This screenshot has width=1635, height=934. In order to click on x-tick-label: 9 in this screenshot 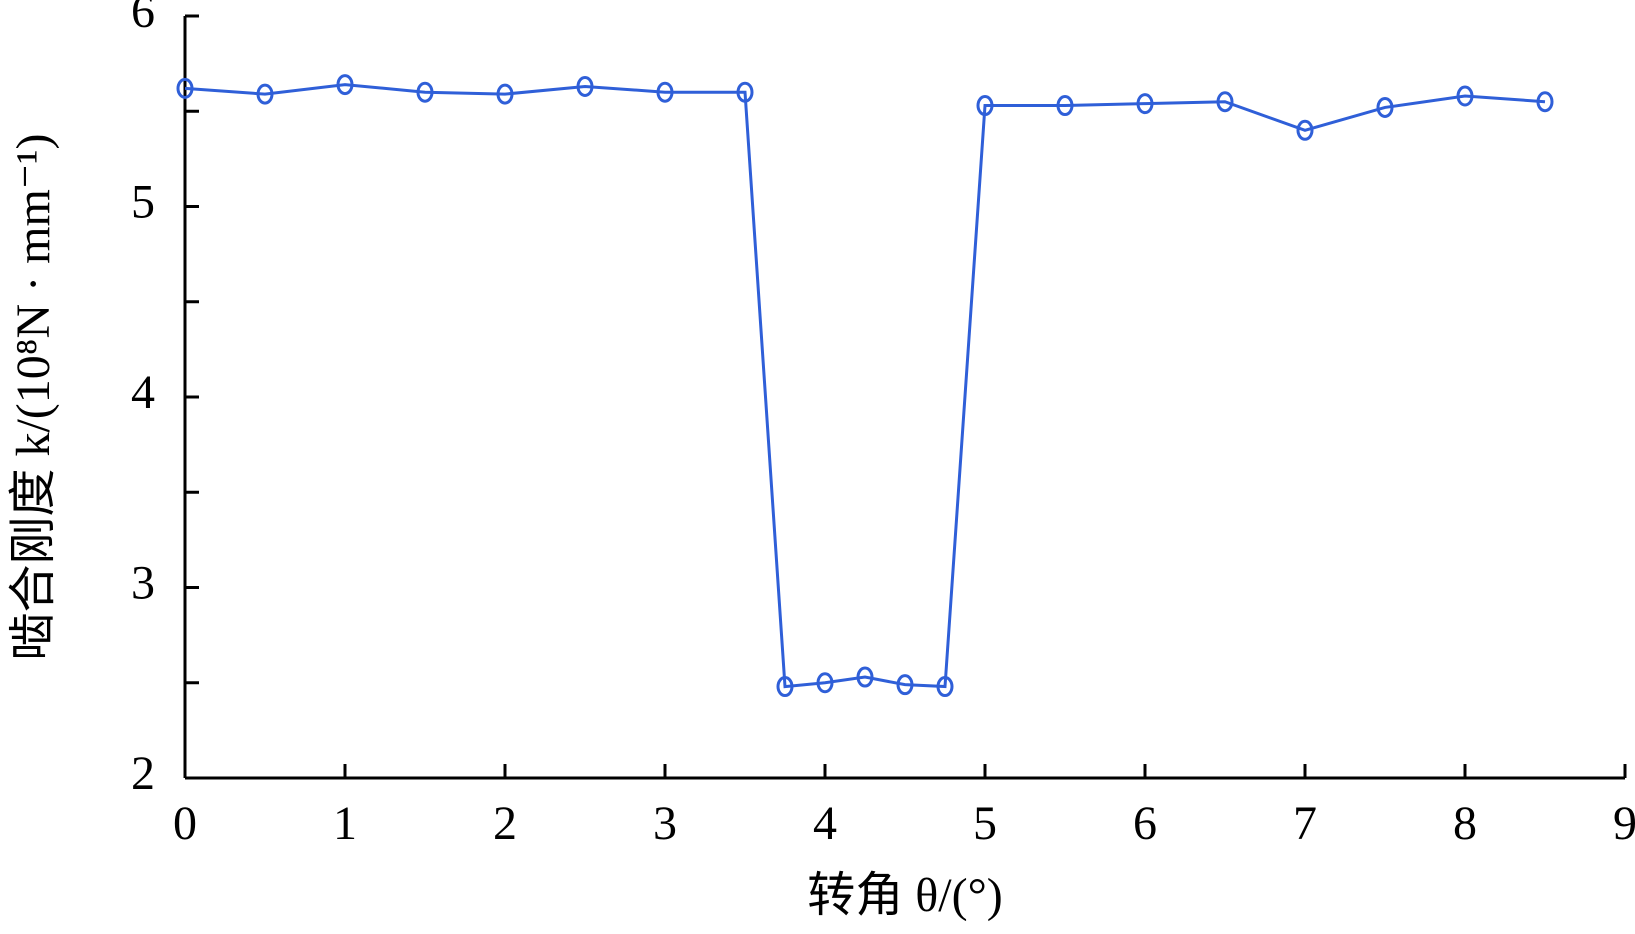, I will do `click(1624, 823)`.